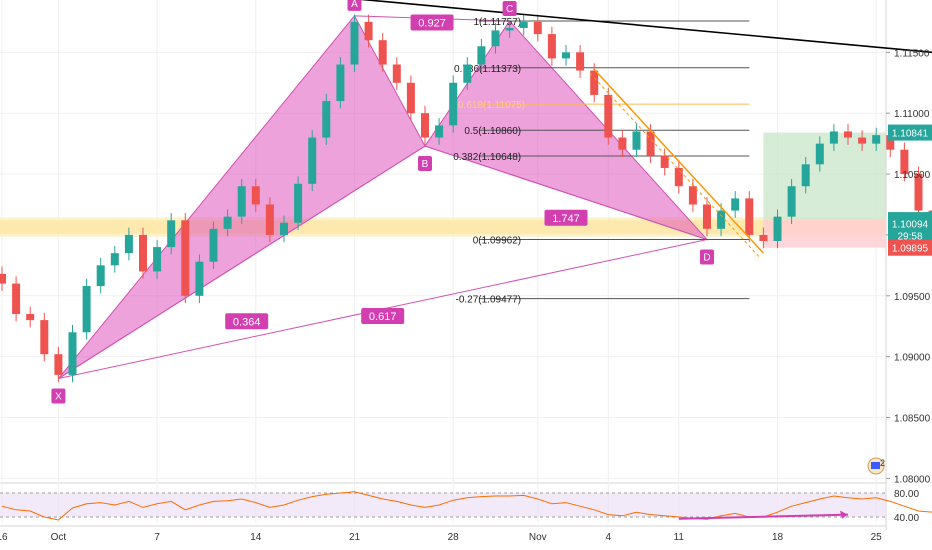 Image resolution: width=932 pixels, height=550 pixels. Describe the element at coordinates (643, 27) in the screenshot. I see `resistance-trendline` at that location.